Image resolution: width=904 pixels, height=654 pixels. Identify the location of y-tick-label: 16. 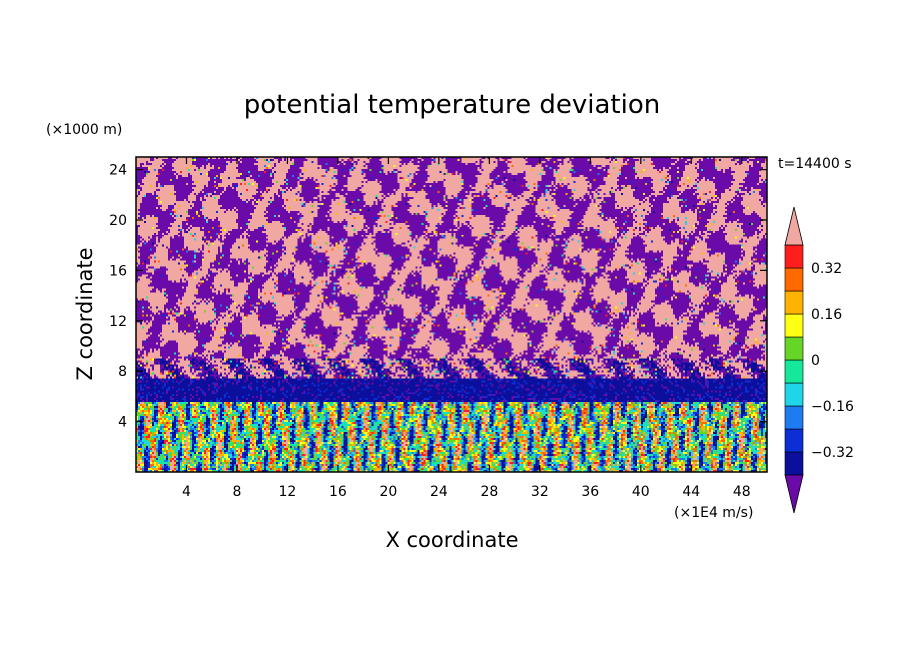
(118, 271).